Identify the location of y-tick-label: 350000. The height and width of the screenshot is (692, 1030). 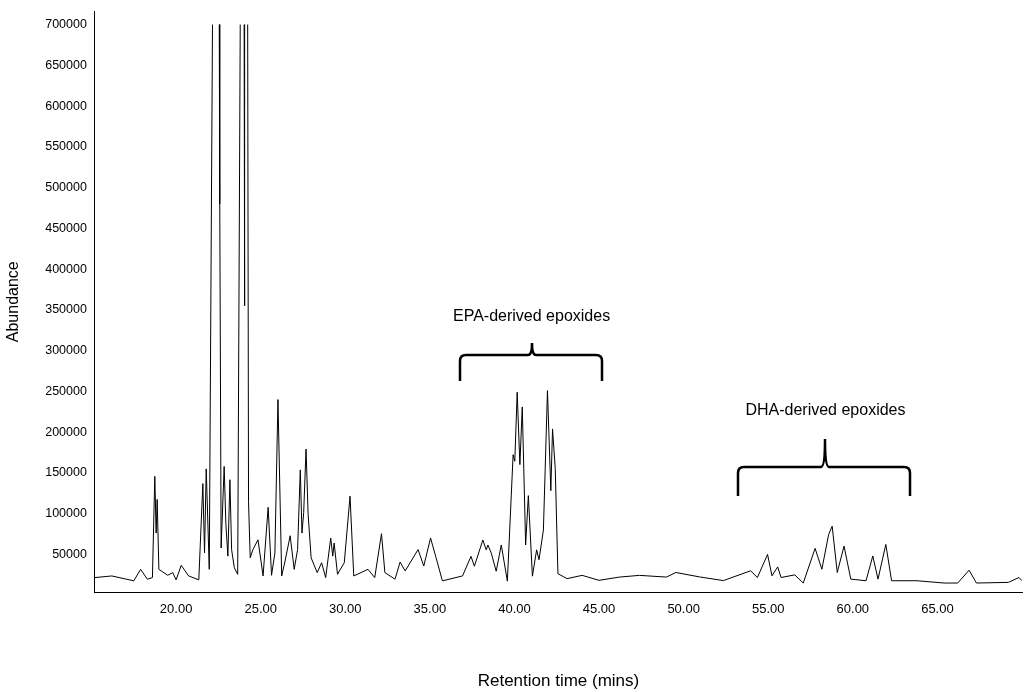
(66, 309).